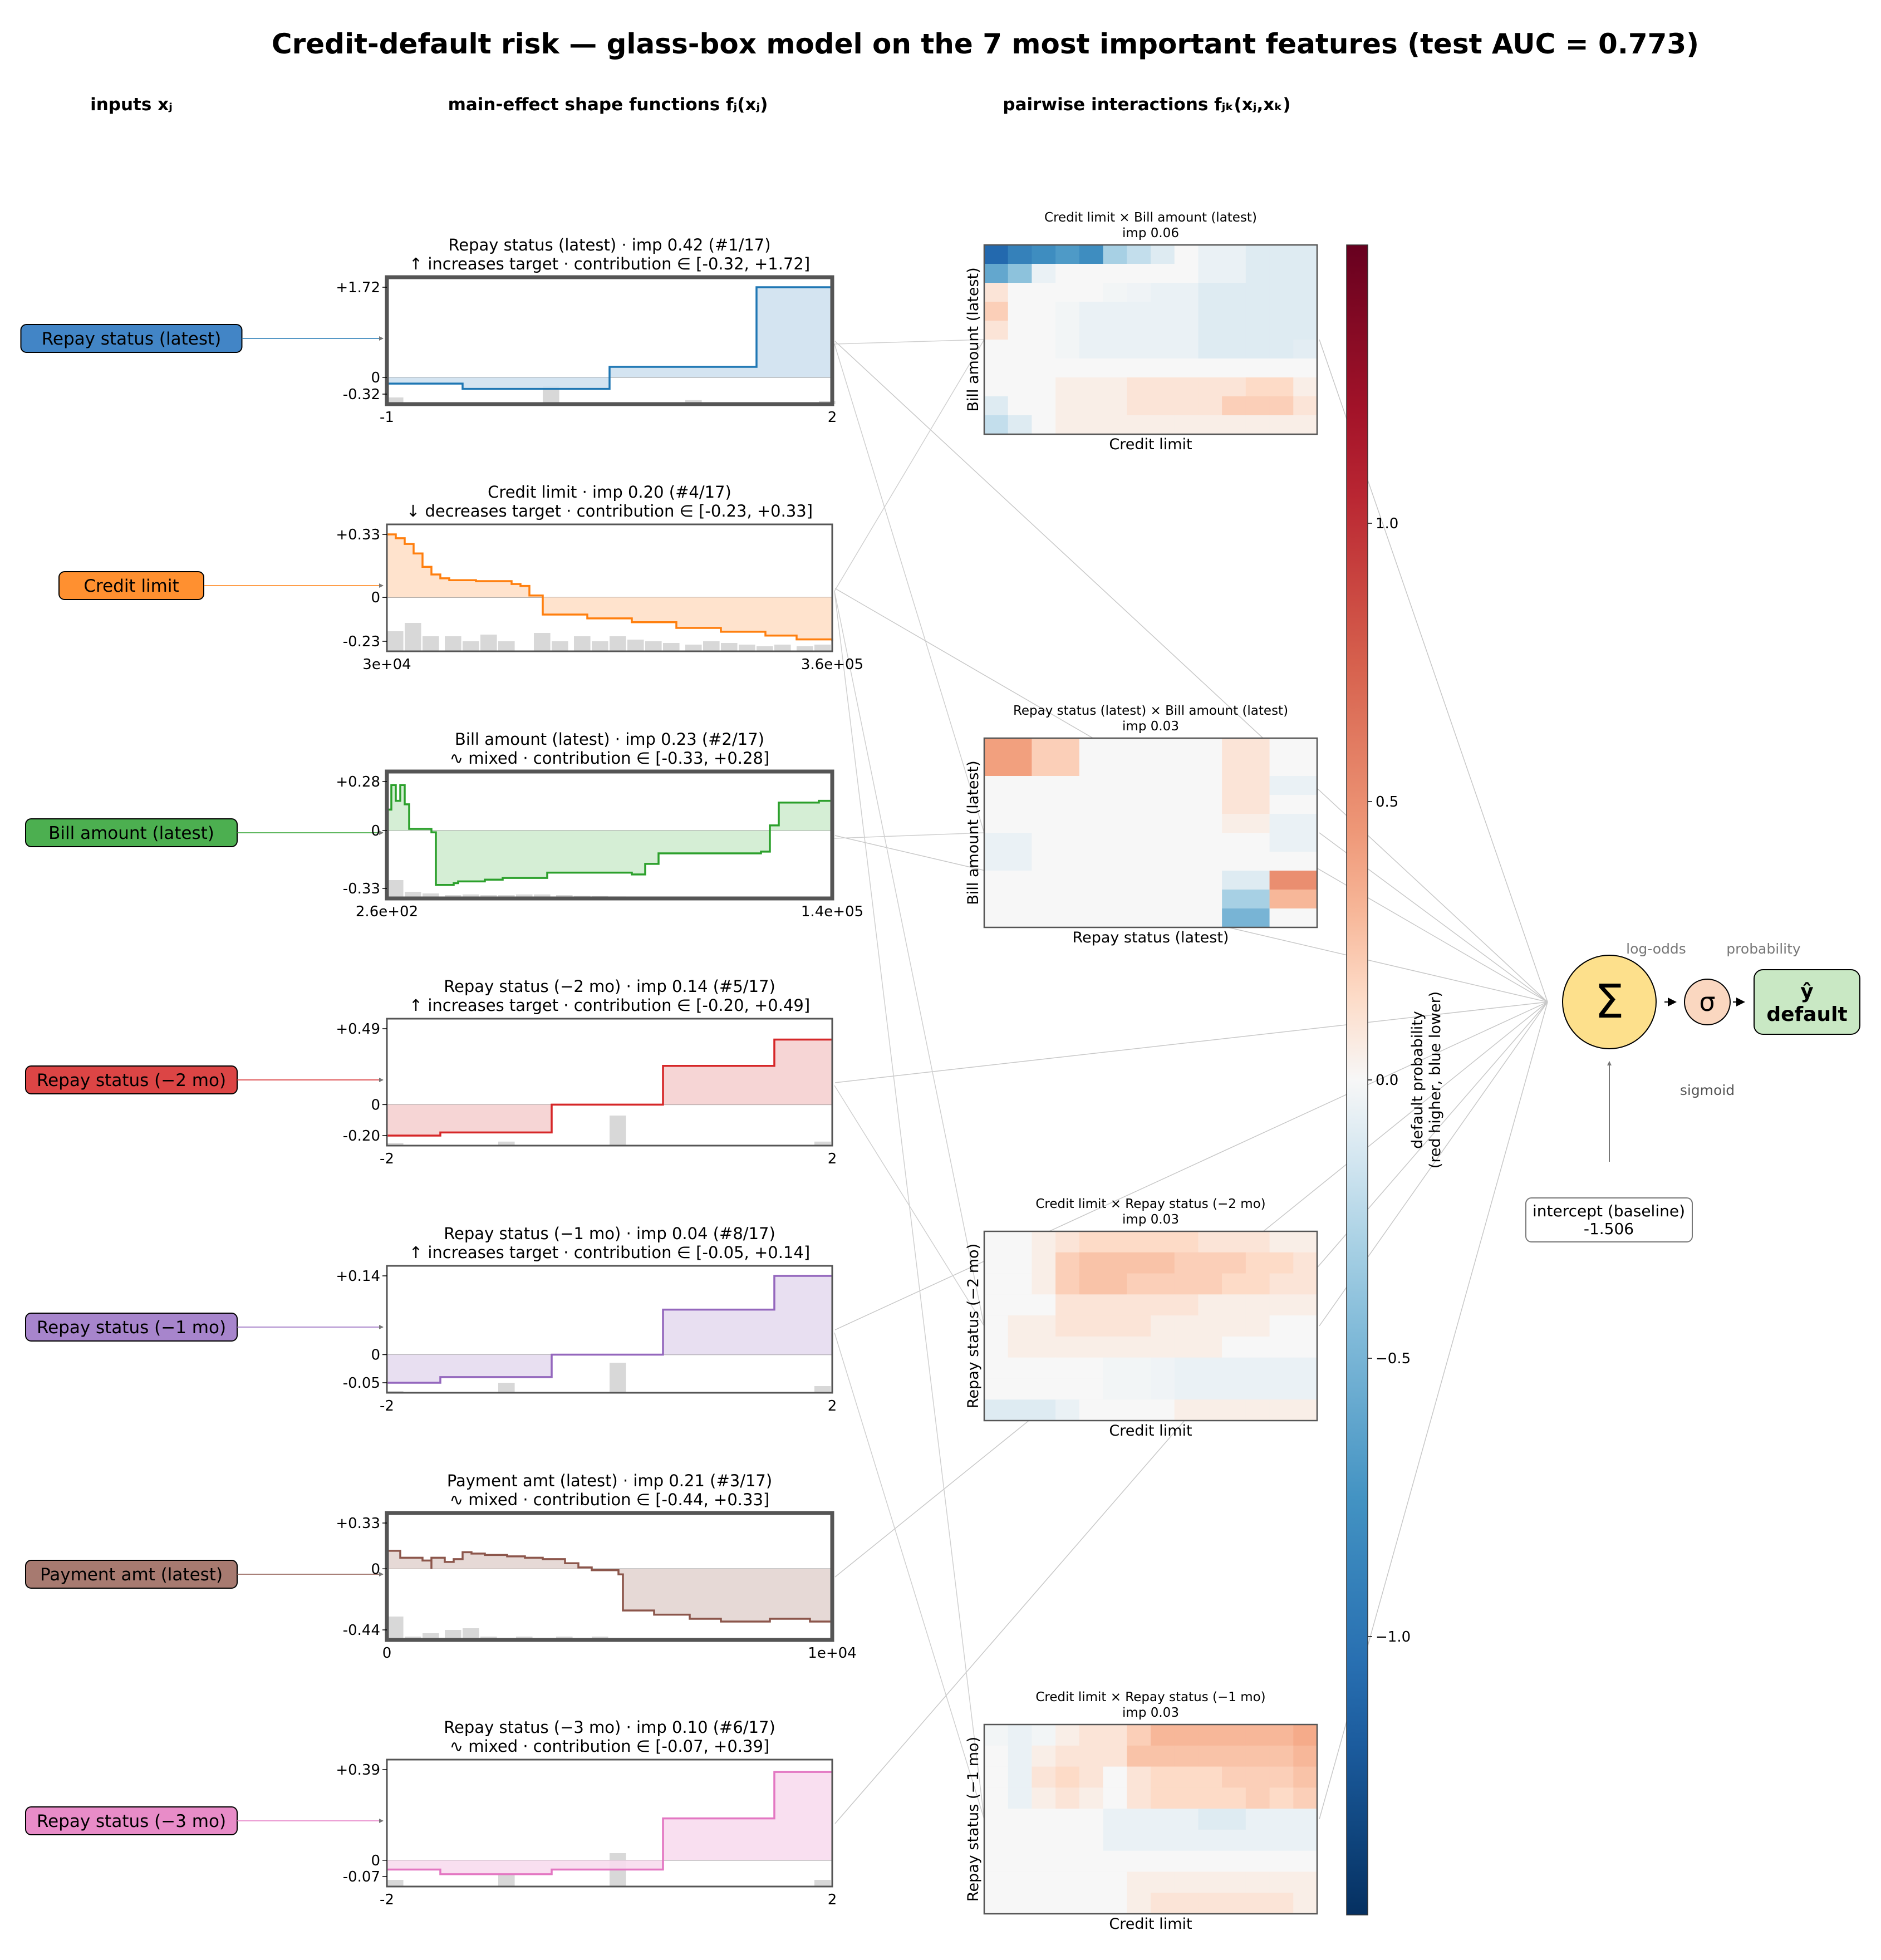  What do you see at coordinates (358, 535) in the screenshot?
I see `y-tick-label: +0.33` at bounding box center [358, 535].